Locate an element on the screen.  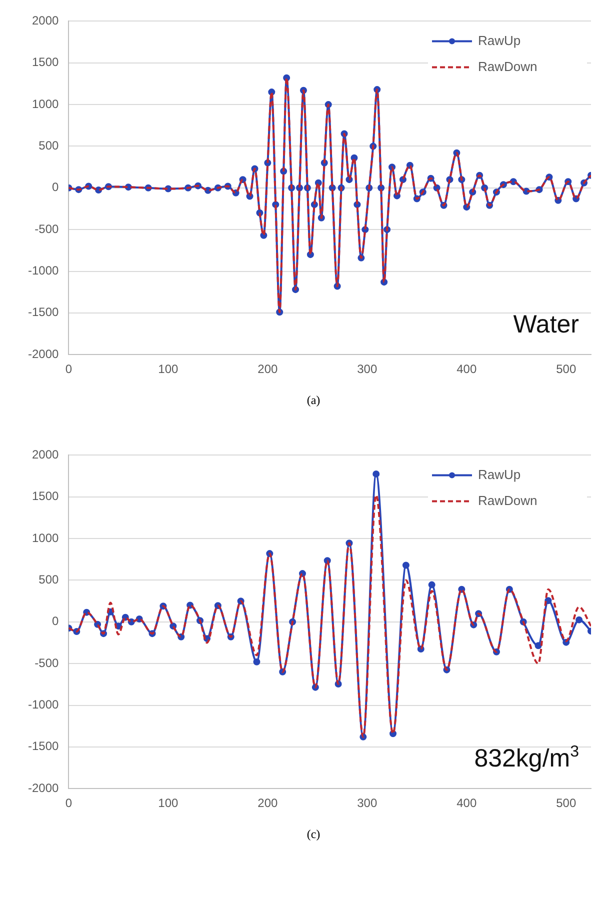
annotation: Water is located at coordinates (546, 324).